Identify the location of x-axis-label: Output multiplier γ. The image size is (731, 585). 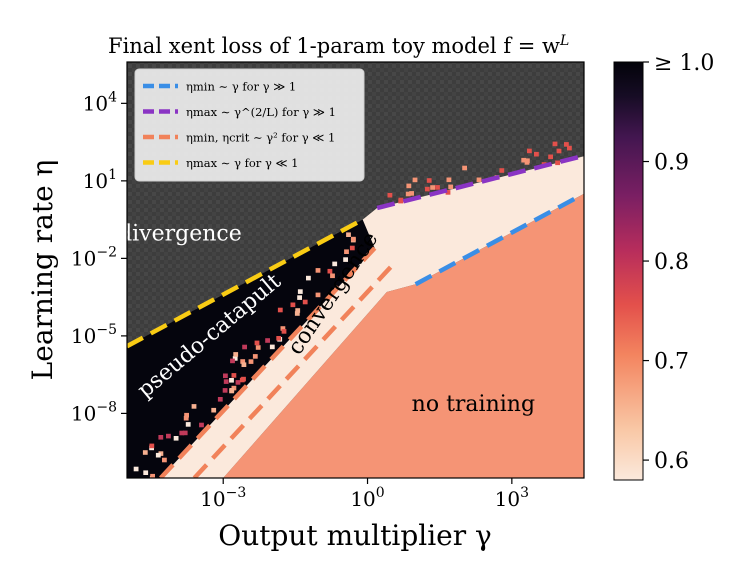
(355, 535).